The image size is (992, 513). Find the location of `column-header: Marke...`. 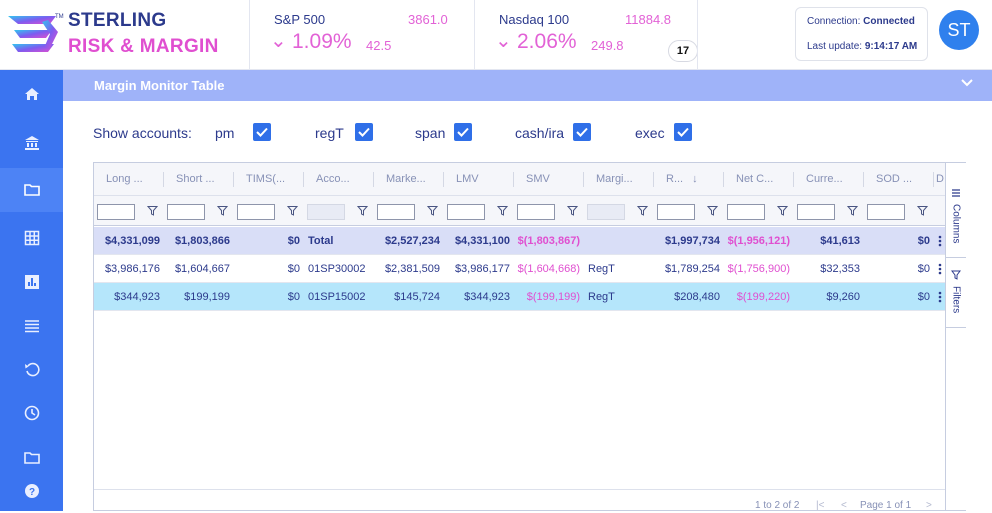

column-header: Marke... is located at coordinates (409, 179).